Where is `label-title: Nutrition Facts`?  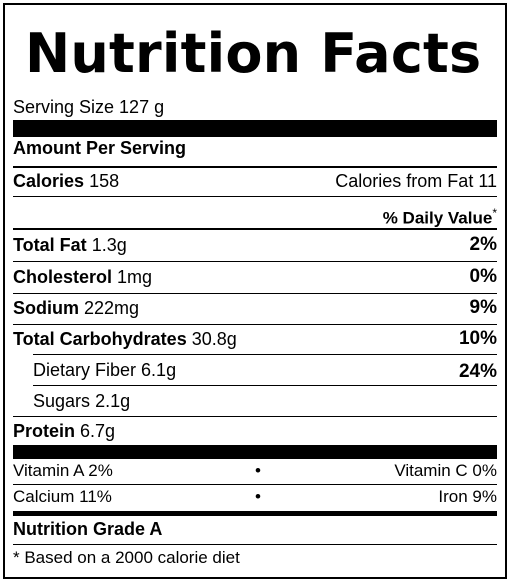 label-title: Nutrition Facts is located at coordinates (253, 53).